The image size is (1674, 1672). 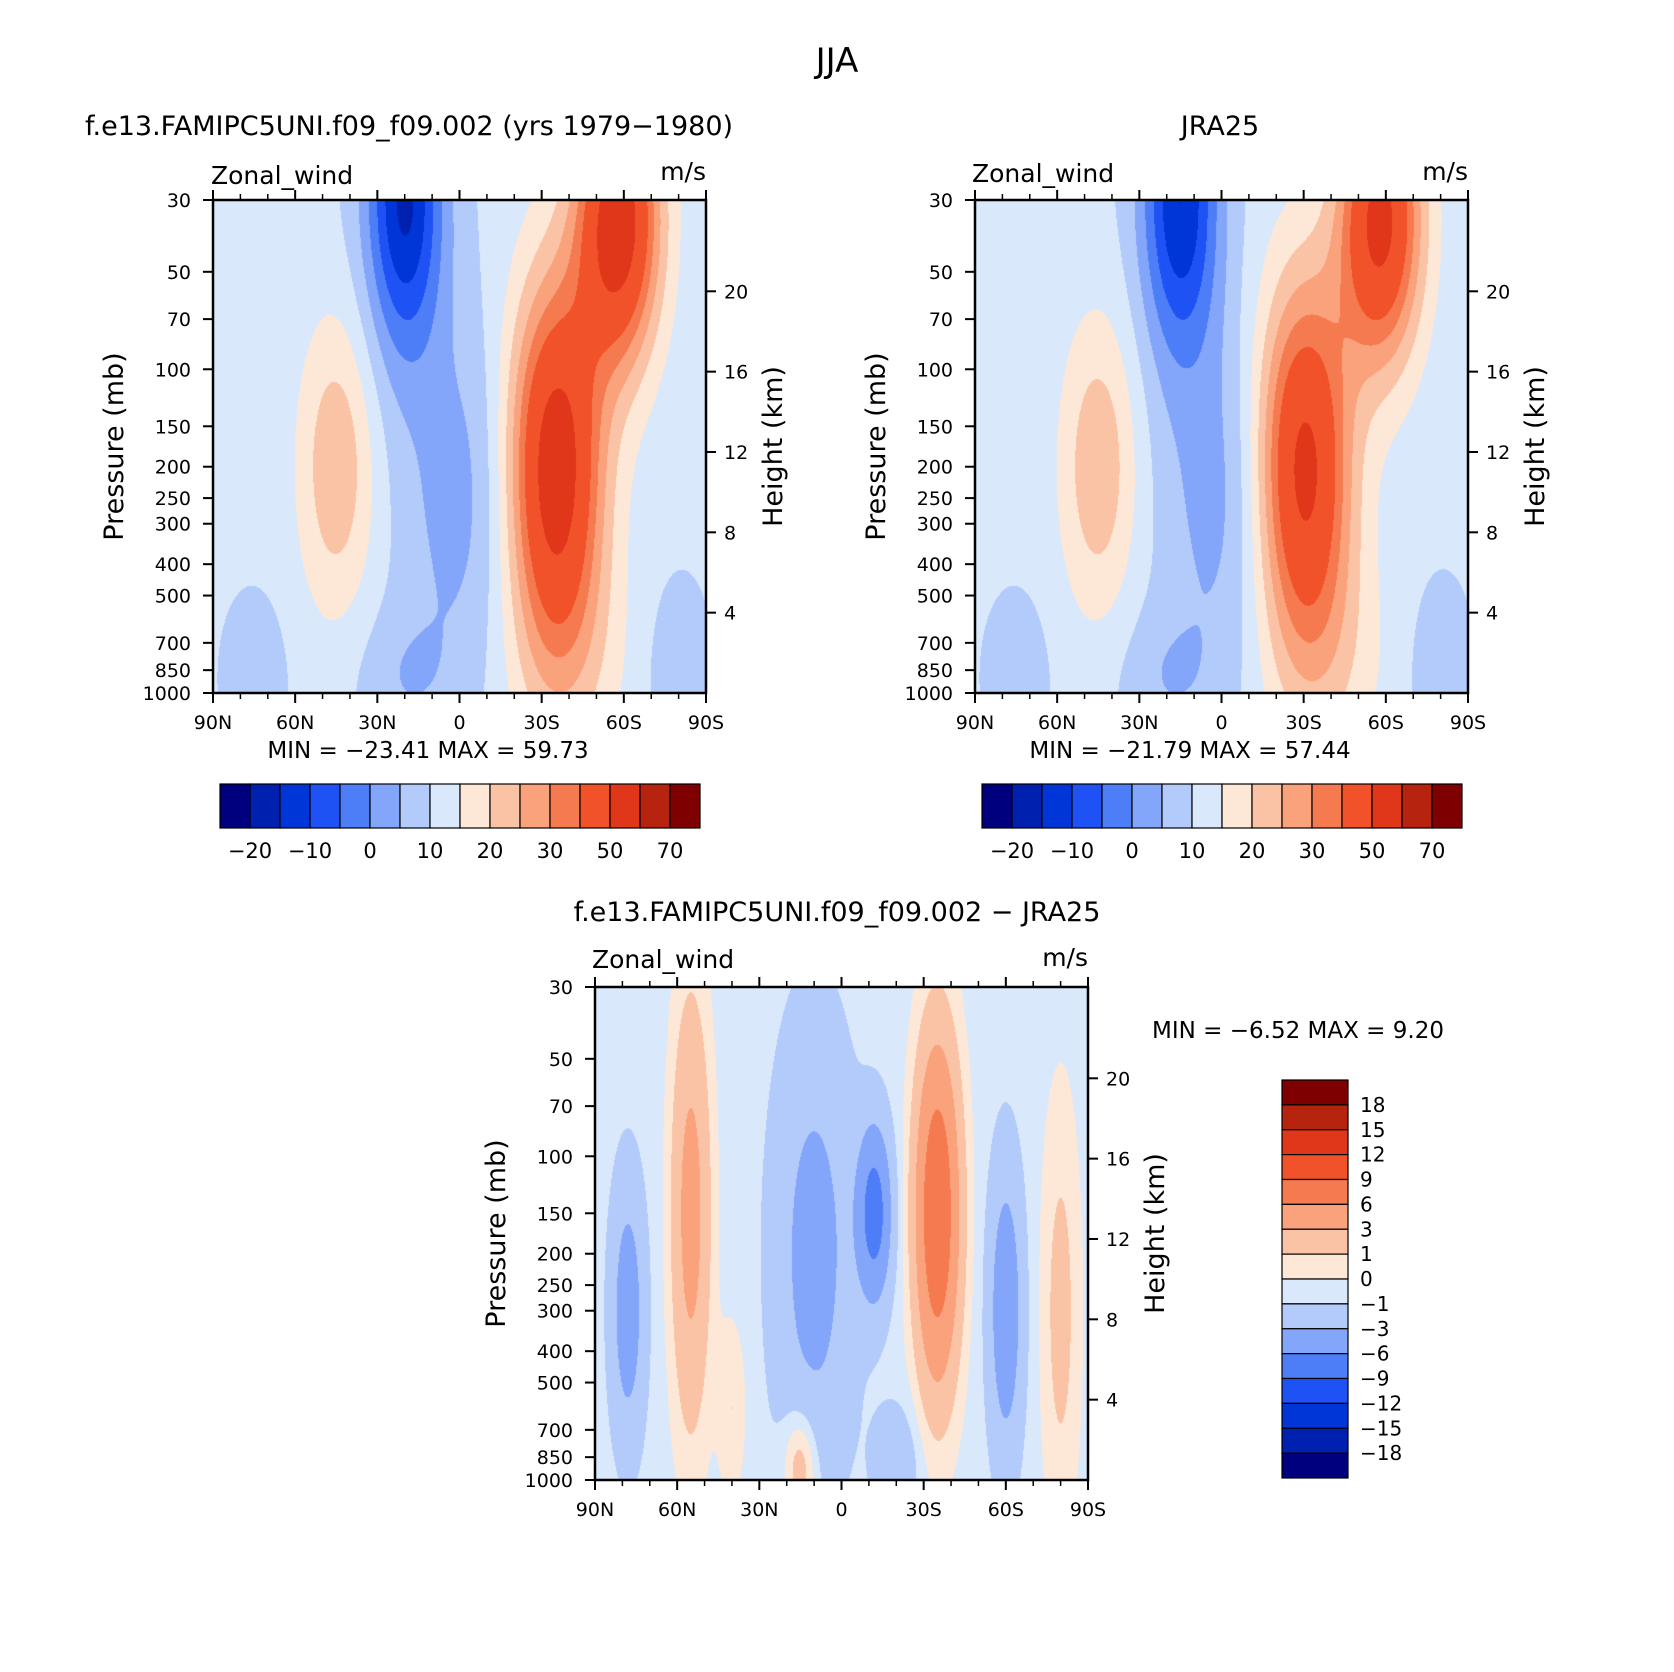 I want to click on colorbar-label: 30, so click(x=1312, y=851).